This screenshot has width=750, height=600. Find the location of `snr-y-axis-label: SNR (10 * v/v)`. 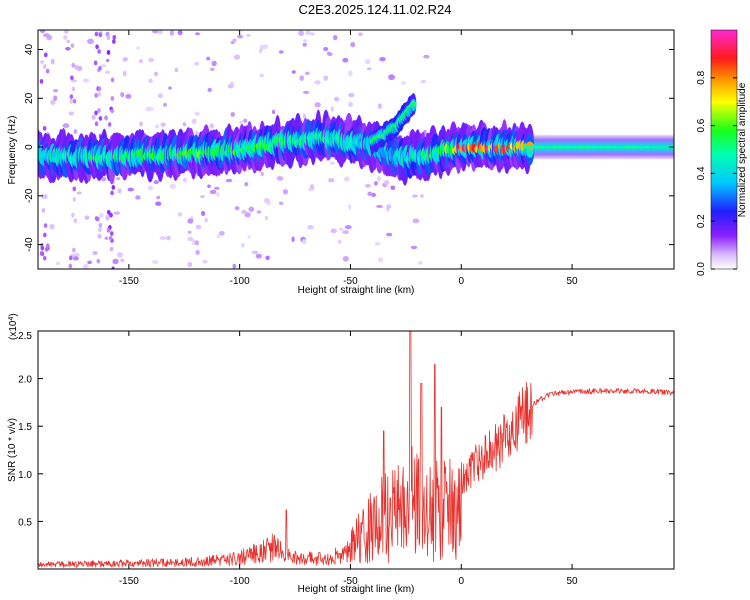

snr-y-axis-label: SNR (10 * v/v) is located at coordinates (12, 450).